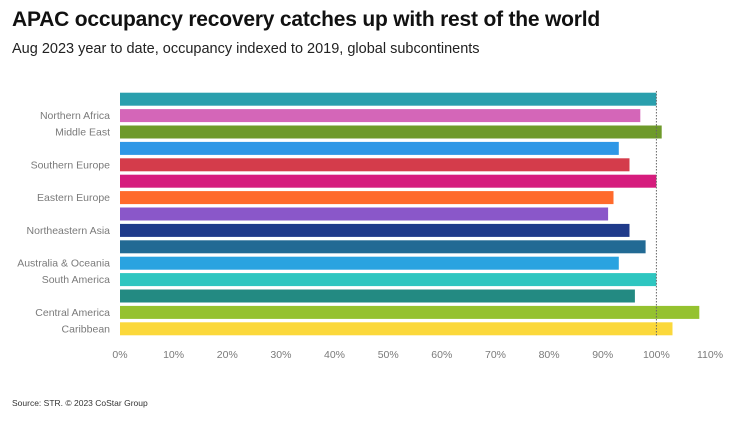 The width and height of the screenshot is (731, 426). Describe the element at coordinates (280, 355) in the screenshot. I see `x-tick-label: 30%` at that location.